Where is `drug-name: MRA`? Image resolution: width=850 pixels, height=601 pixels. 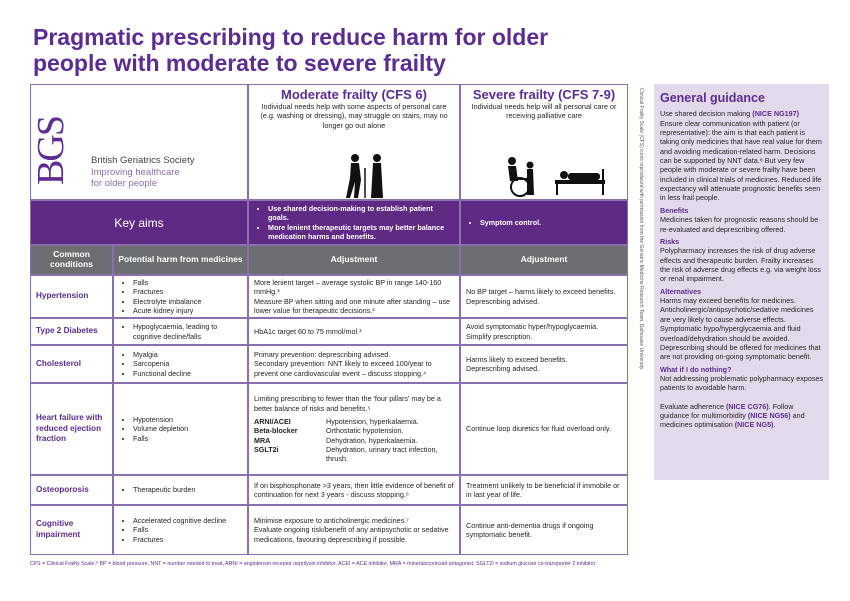
drug-name: MRA is located at coordinates (262, 440).